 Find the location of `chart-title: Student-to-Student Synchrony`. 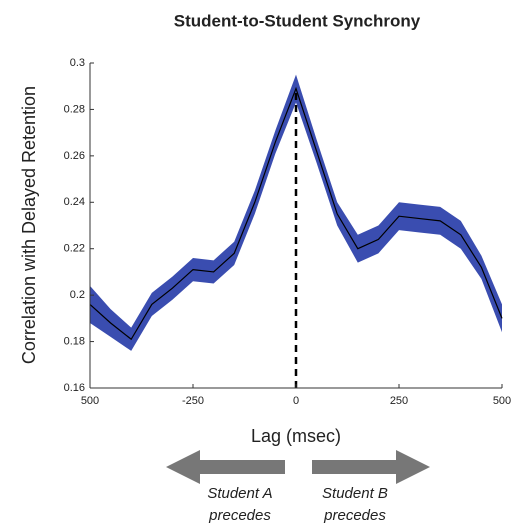

chart-title: Student-to-Student Synchrony is located at coordinates (297, 20).